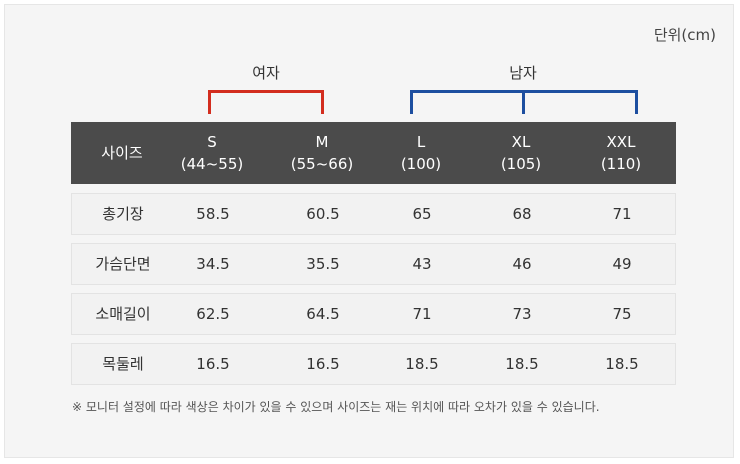 This screenshot has width=740, height=464. I want to click on women-bracket, so click(266, 102).